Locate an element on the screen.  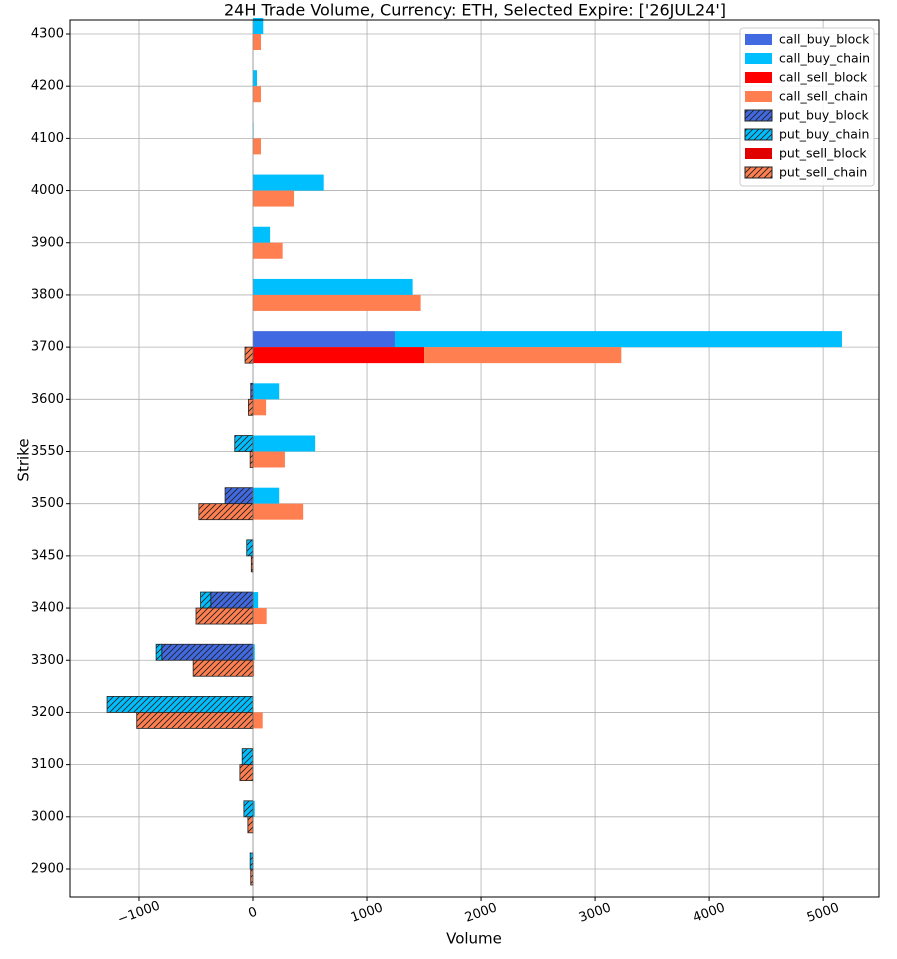
legend-label: put_sell_chain is located at coordinates (823, 172).